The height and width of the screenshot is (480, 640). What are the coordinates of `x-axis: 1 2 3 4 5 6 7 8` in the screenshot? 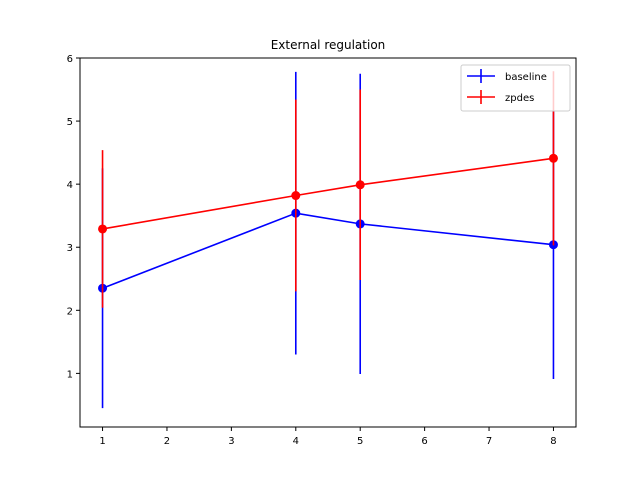 It's located at (328, 437).